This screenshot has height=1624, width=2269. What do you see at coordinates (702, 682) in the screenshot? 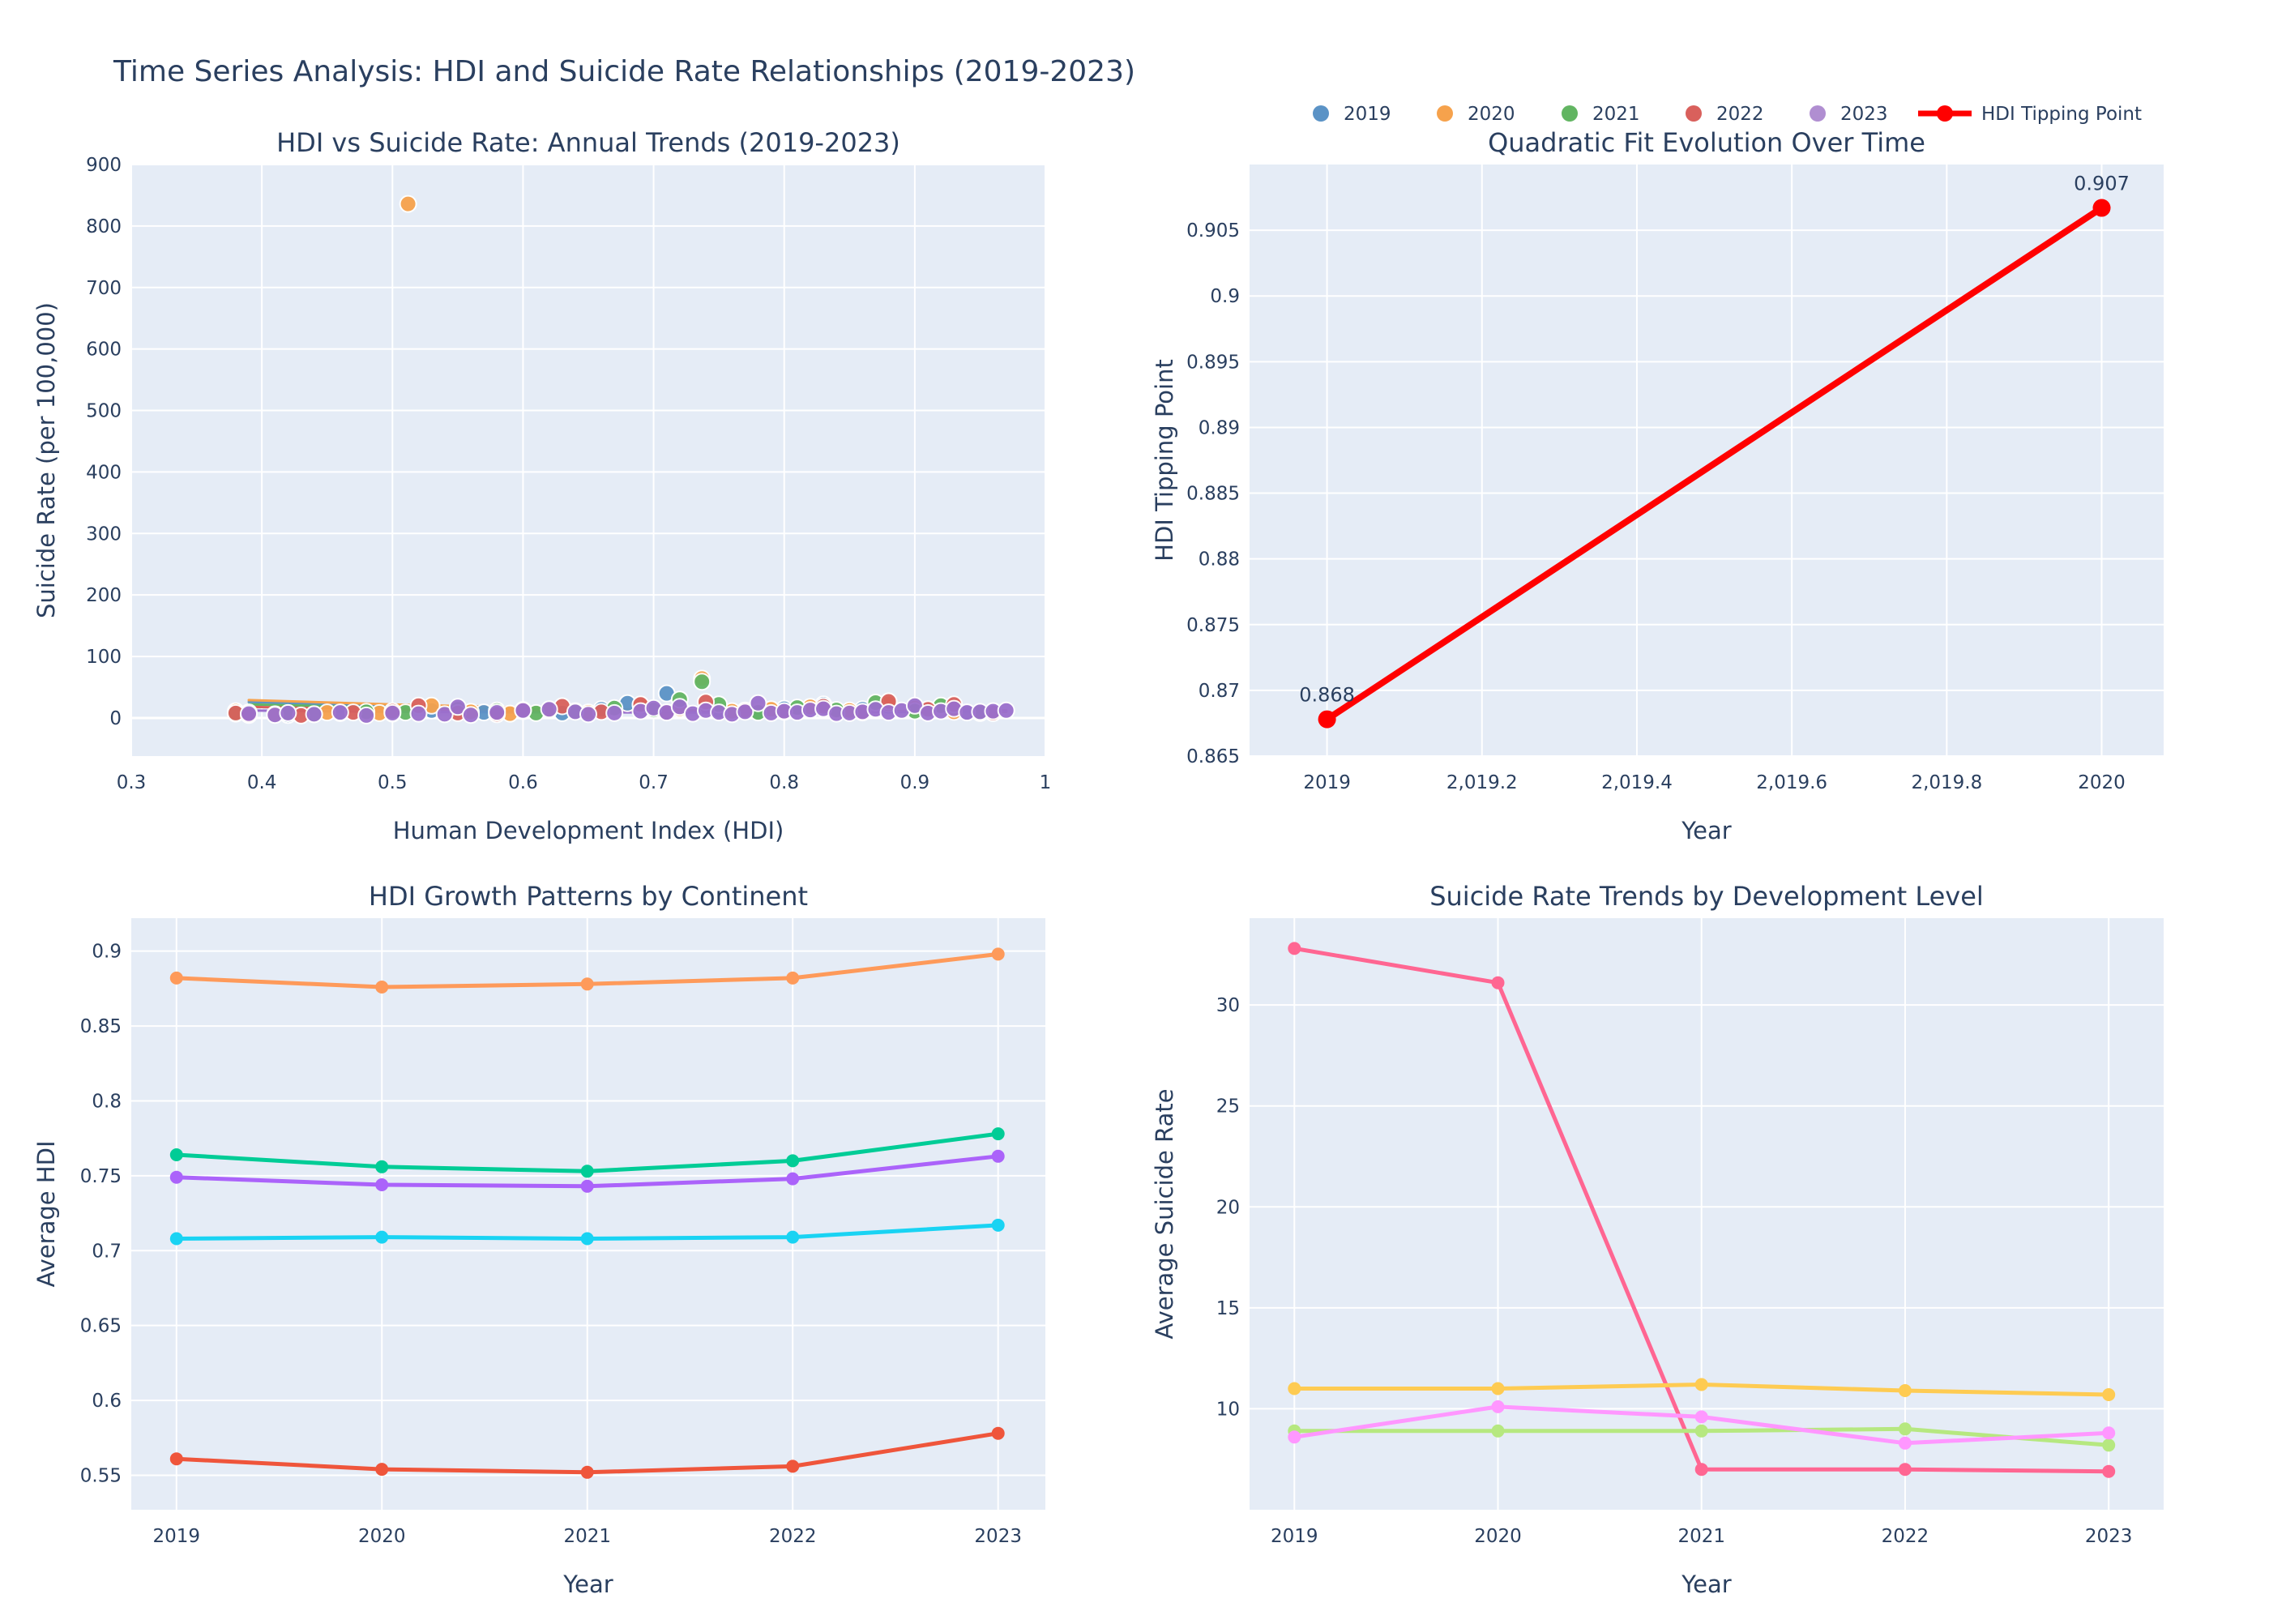
I see `scatter-point-2021` at bounding box center [702, 682].